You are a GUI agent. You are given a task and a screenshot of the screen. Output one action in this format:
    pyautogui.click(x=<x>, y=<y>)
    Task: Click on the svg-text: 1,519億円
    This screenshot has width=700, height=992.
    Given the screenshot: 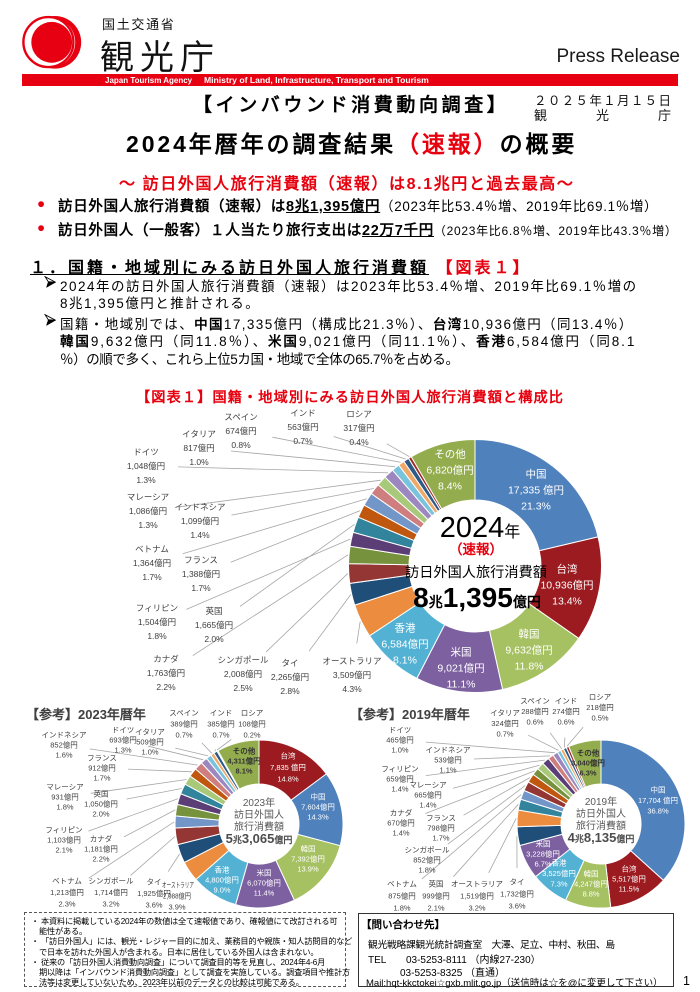 What is the action you would take?
    pyautogui.click(x=477, y=896)
    